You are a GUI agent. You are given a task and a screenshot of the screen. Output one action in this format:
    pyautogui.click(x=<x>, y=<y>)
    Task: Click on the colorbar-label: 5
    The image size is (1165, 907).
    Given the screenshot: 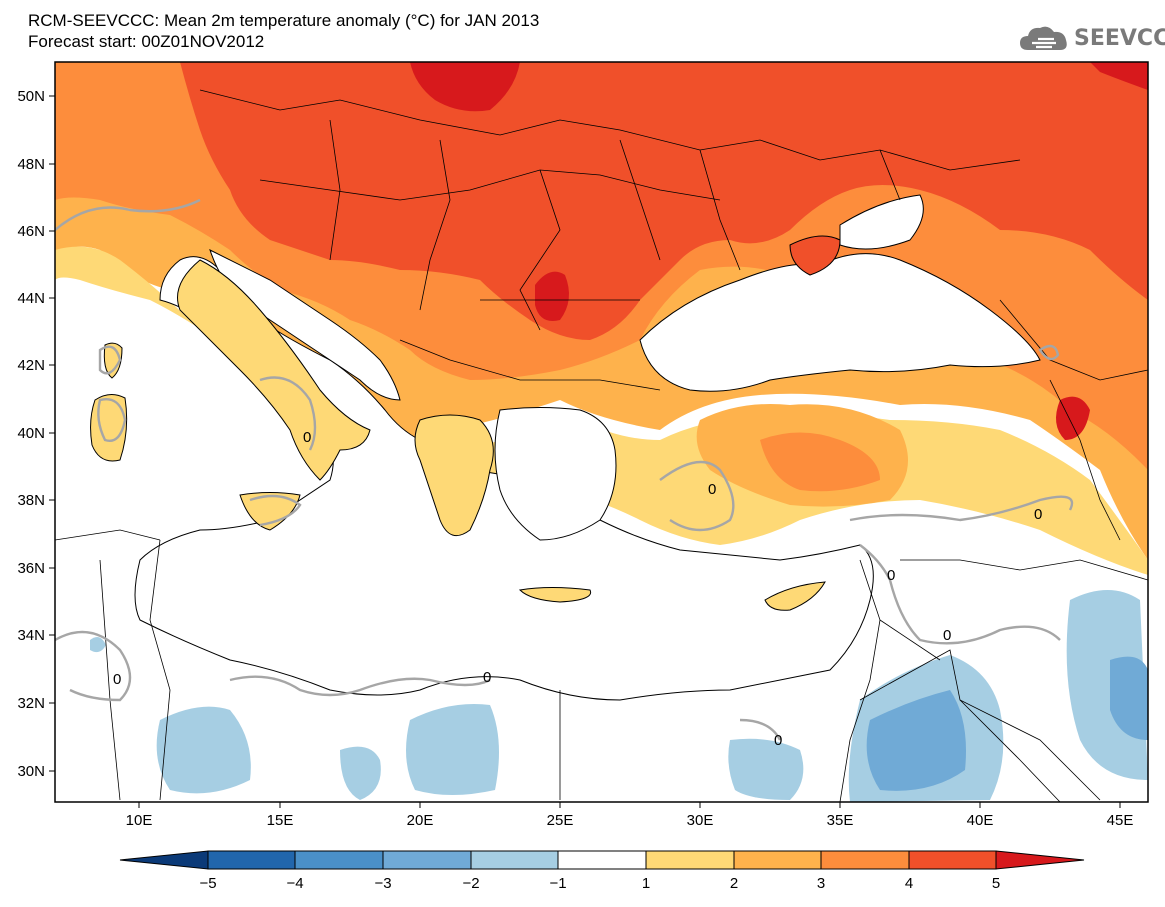 What is the action you would take?
    pyautogui.click(x=996, y=883)
    